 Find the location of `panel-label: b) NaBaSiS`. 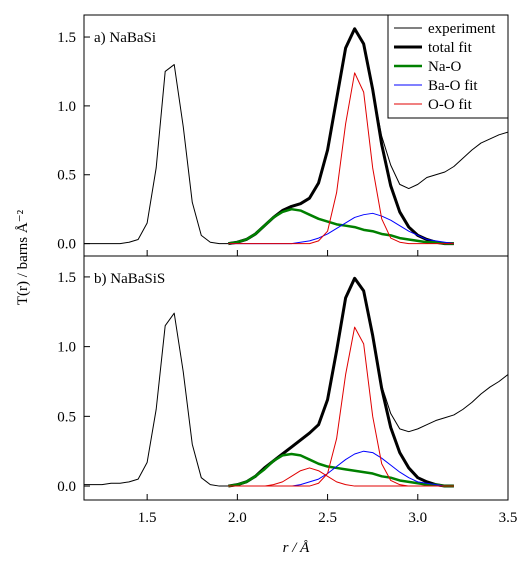

panel-label: b) NaBaSiS is located at coordinates (129, 279).